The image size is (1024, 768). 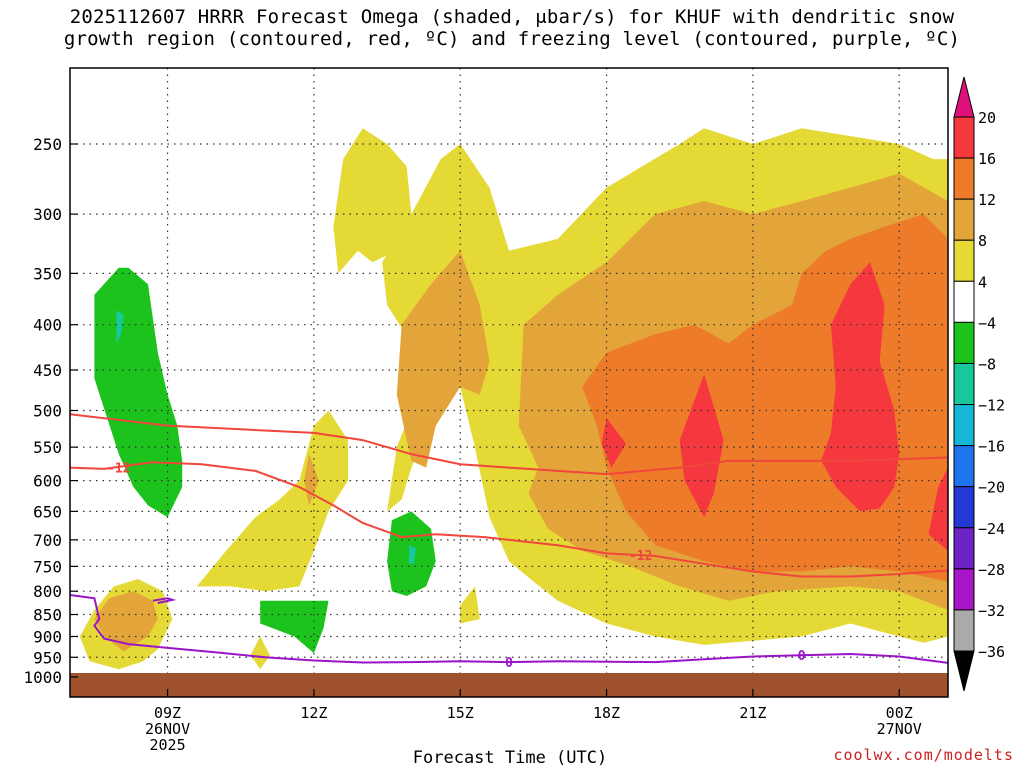 What do you see at coordinates (991, 570) in the screenshot?
I see `colorbar-label-11: −28` at bounding box center [991, 570].